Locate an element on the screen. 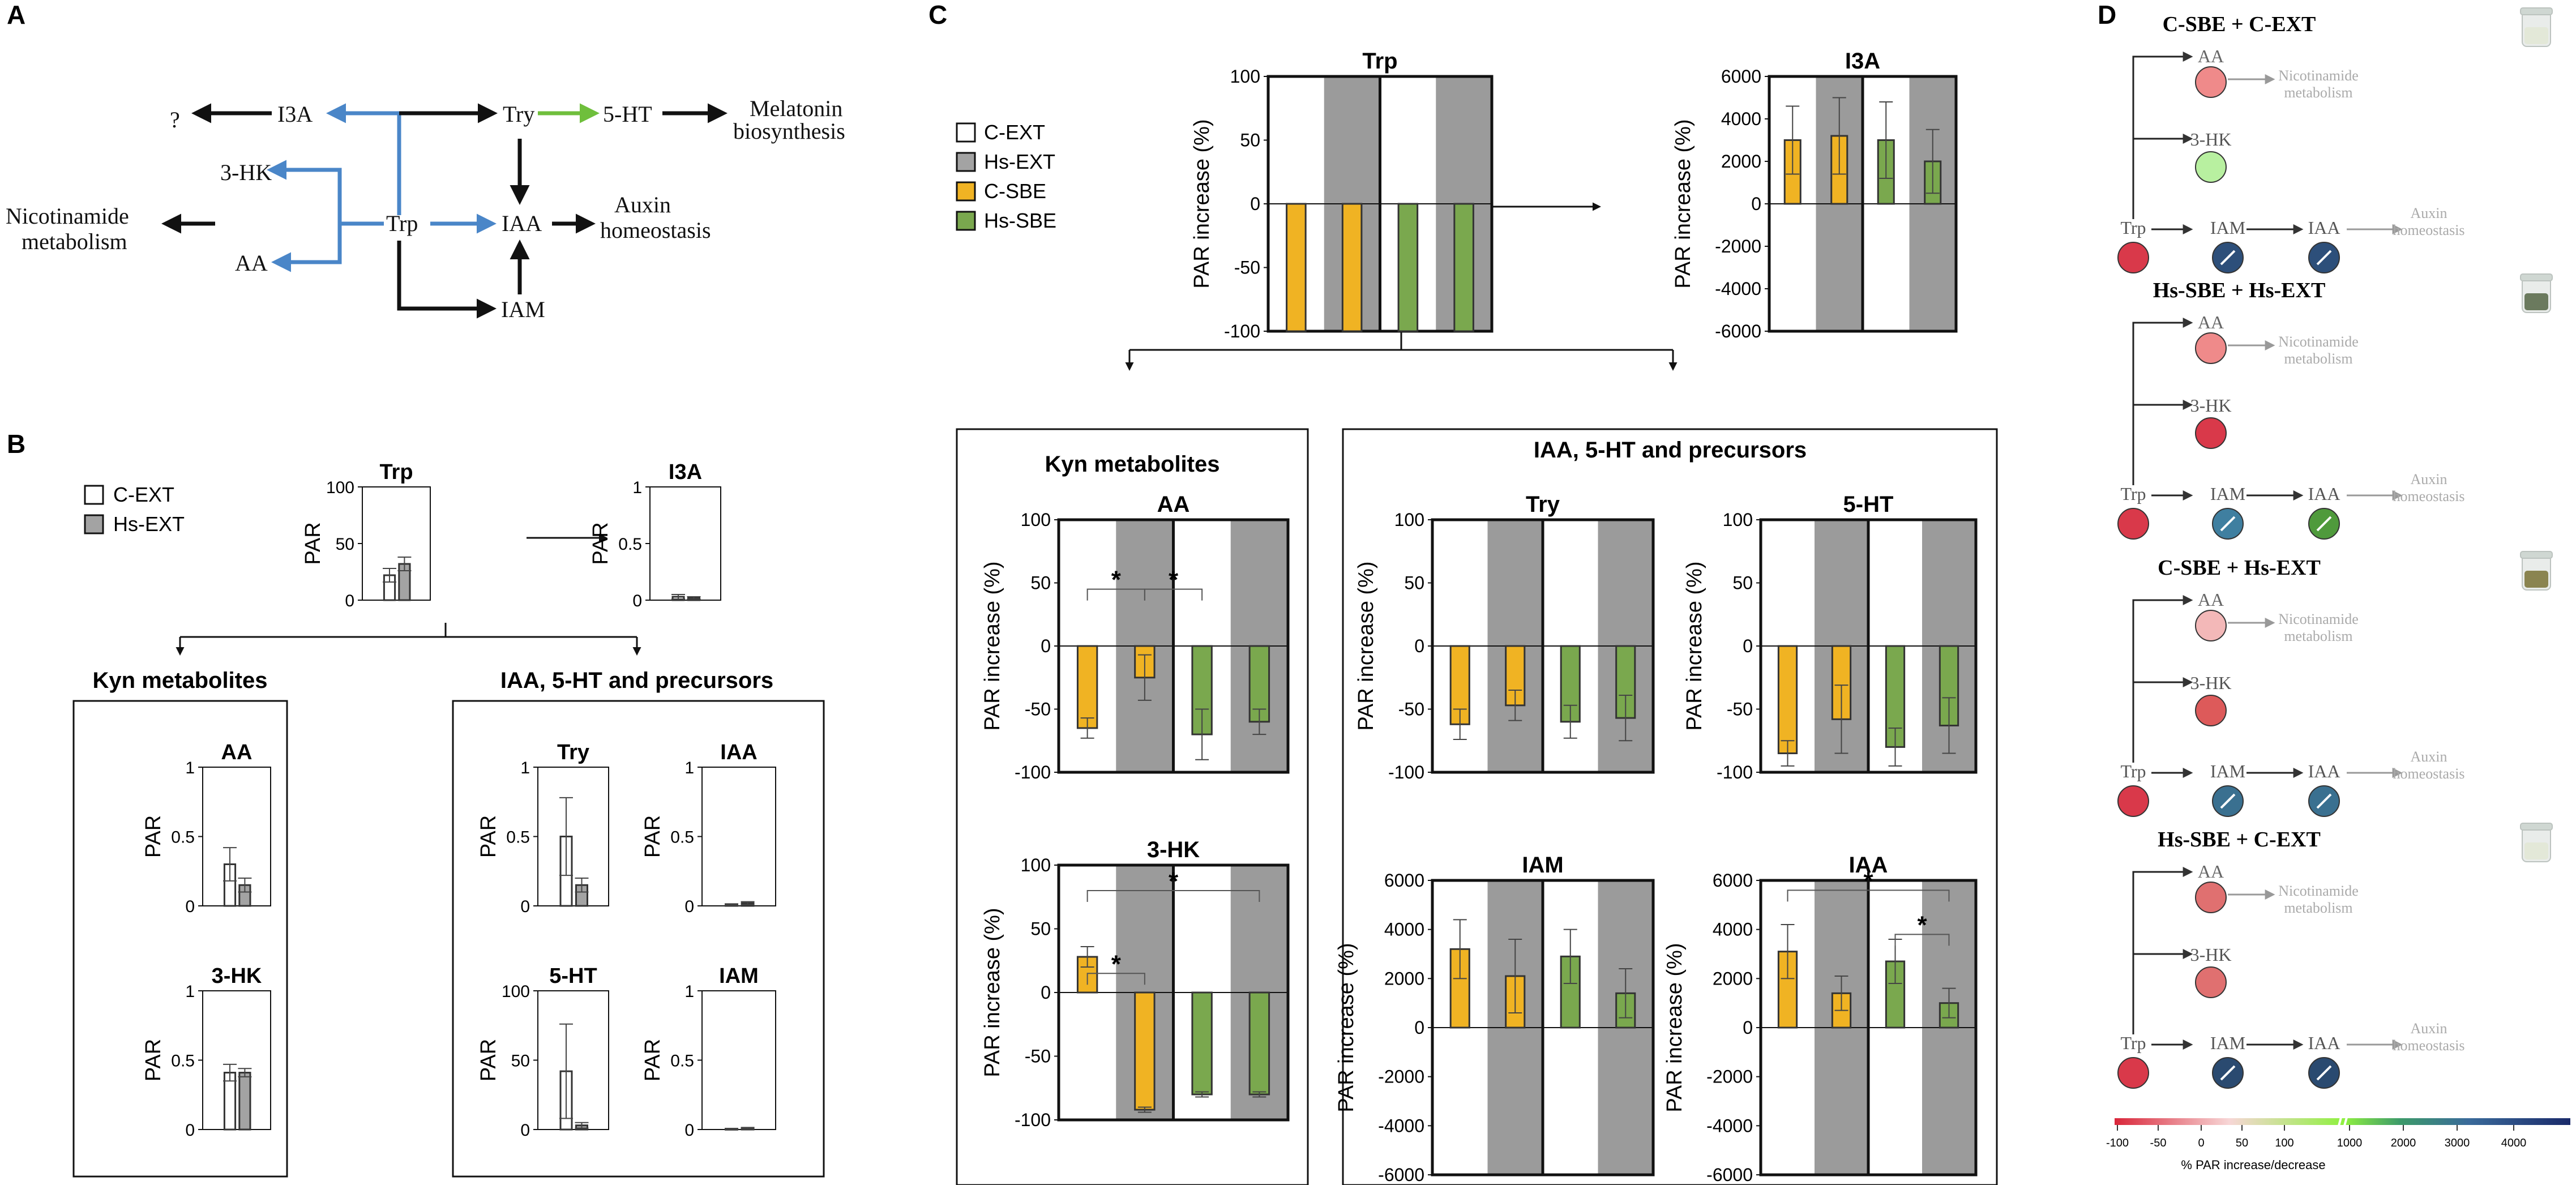  scale-tick-label: 50 is located at coordinates (2242, 1143).